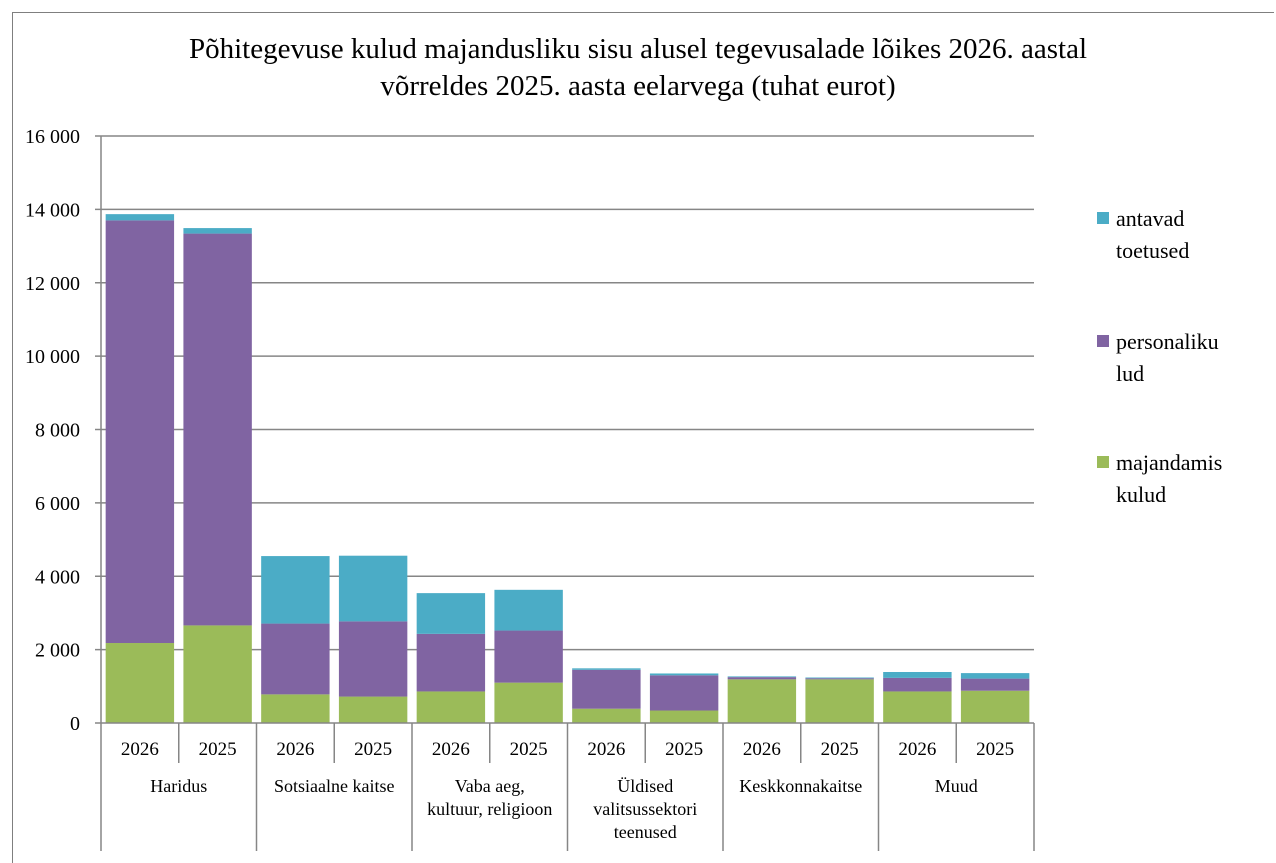  What do you see at coordinates (52, 357) in the screenshot?
I see `y-tick-label: 10 000` at bounding box center [52, 357].